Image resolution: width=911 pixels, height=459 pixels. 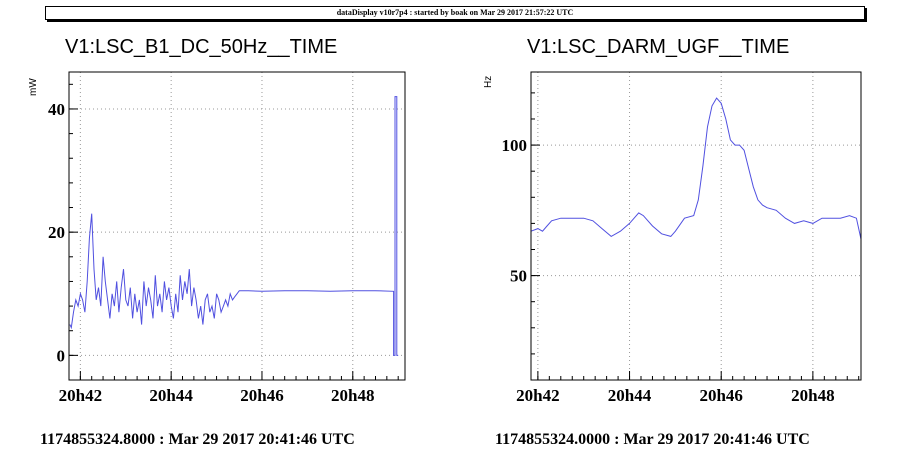 What do you see at coordinates (33, 87) in the screenshot?
I see `y-axis-unit: mW` at bounding box center [33, 87].